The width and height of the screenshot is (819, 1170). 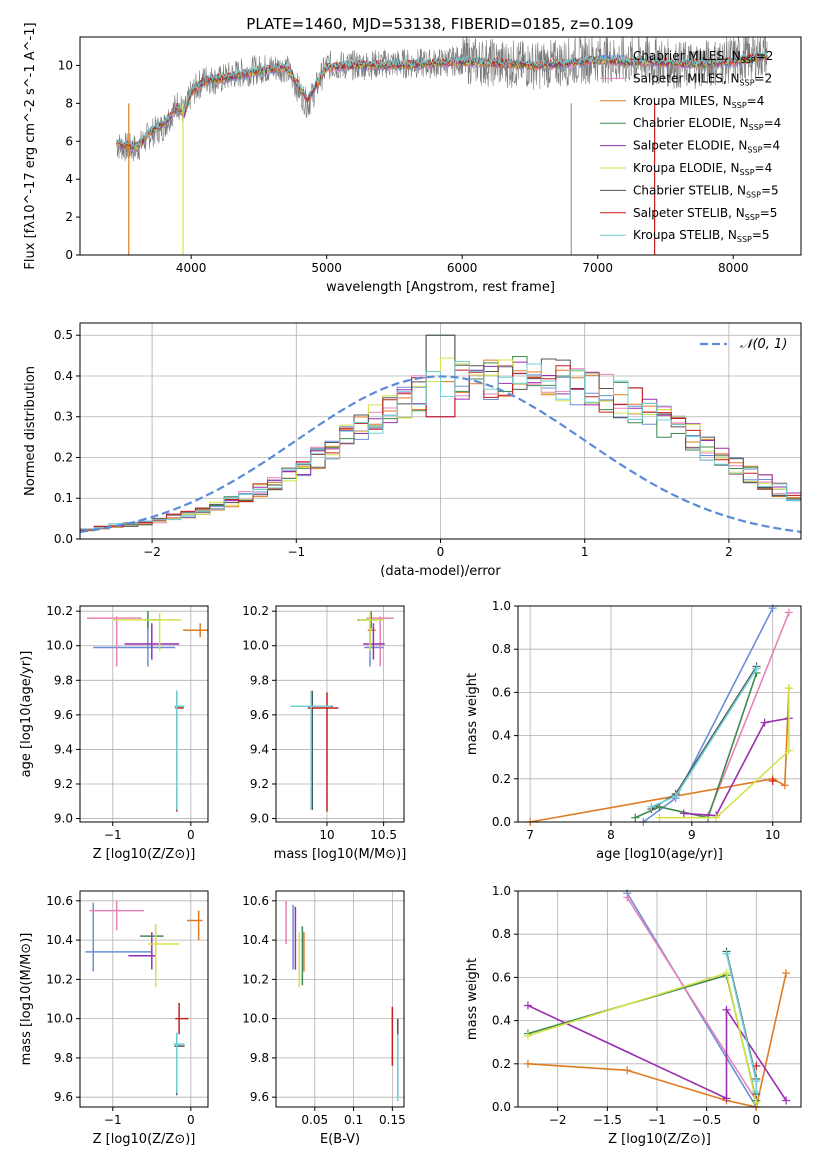 What do you see at coordinates (259, 680) in the screenshot?
I see `age_vs_mass-ytick-label: 9.8` at bounding box center [259, 680].